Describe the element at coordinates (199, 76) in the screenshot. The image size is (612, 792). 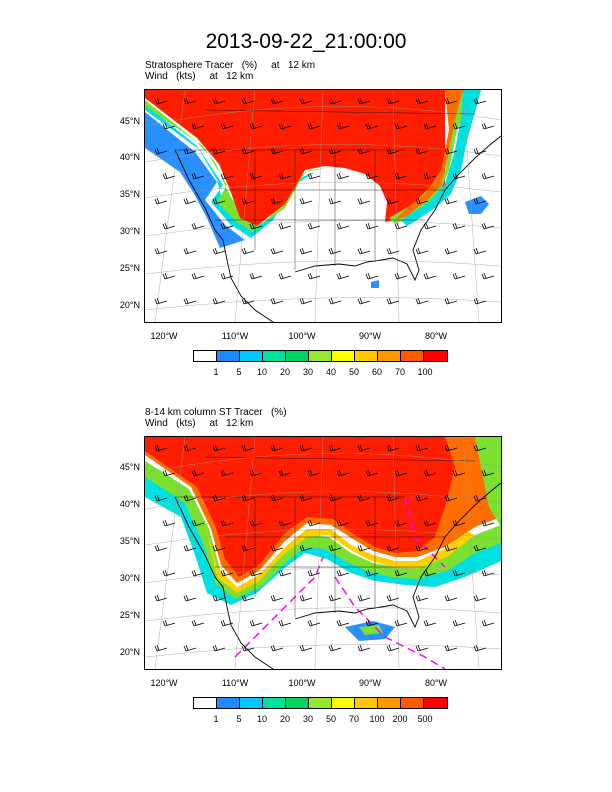
I see `panel1-title-line2: Wind (kts) at 12 km` at that location.